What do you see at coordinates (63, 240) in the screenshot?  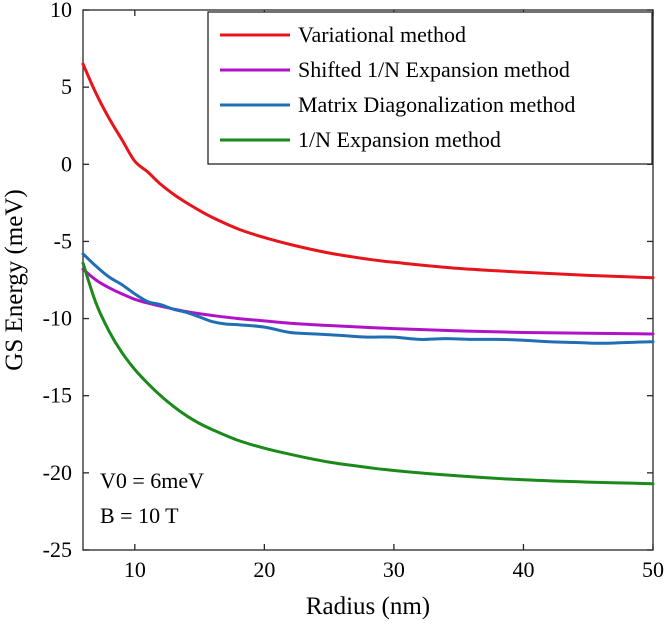 I see `y-tick-label: -5` at bounding box center [63, 240].